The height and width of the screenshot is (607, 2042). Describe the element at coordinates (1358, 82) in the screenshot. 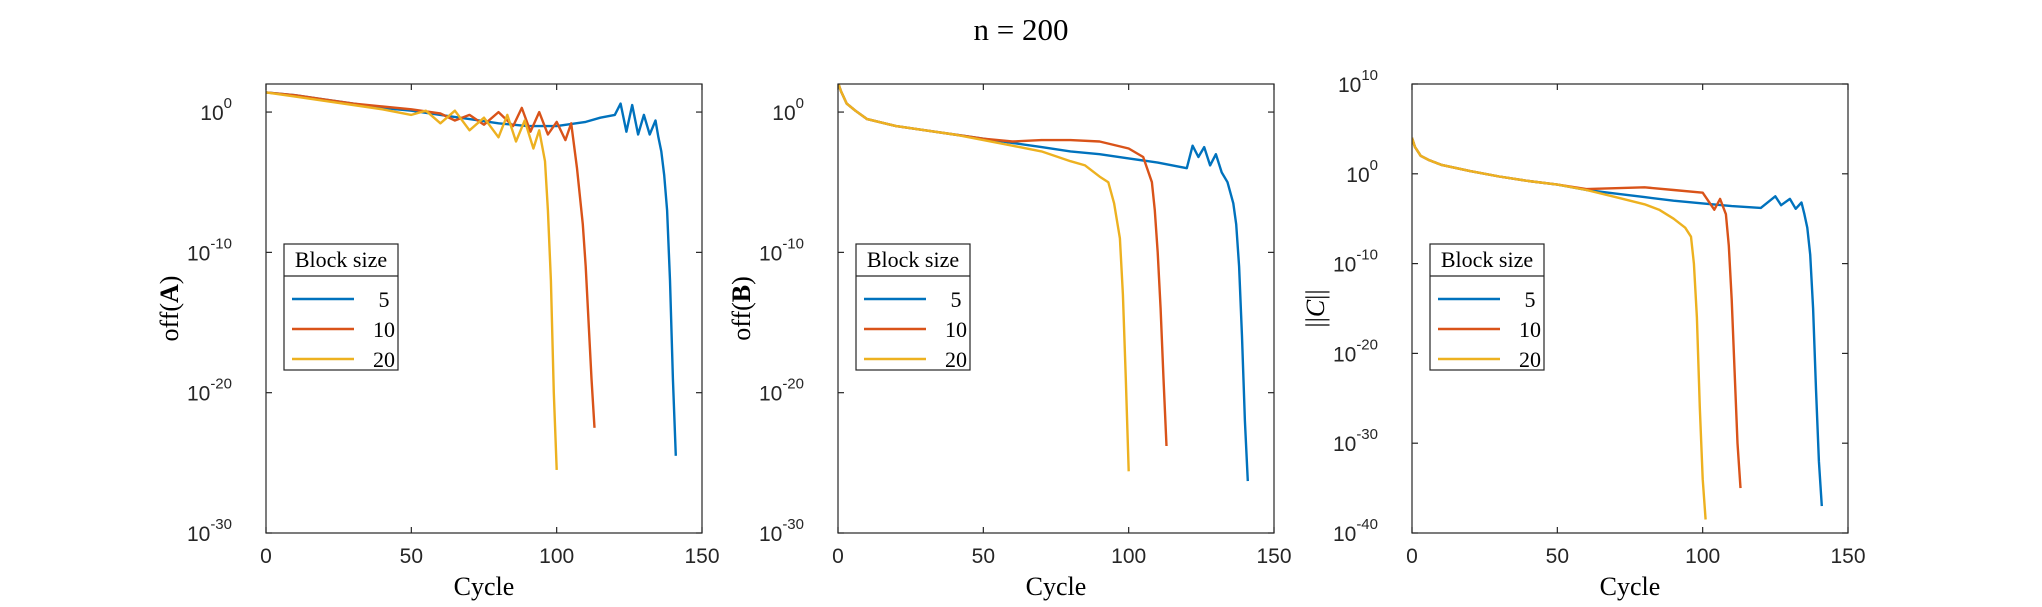

I see `y-tick-label: 1010` at that location.